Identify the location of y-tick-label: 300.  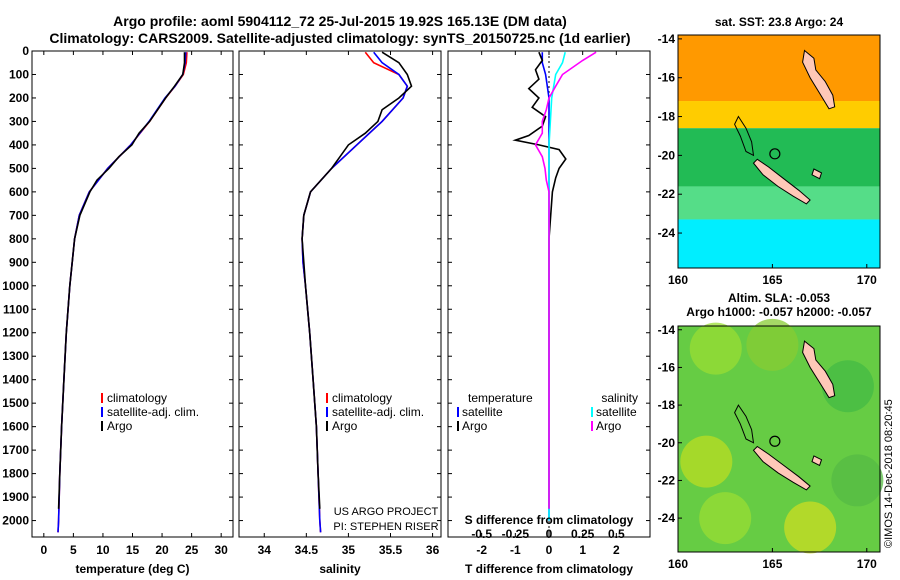
(19, 121).